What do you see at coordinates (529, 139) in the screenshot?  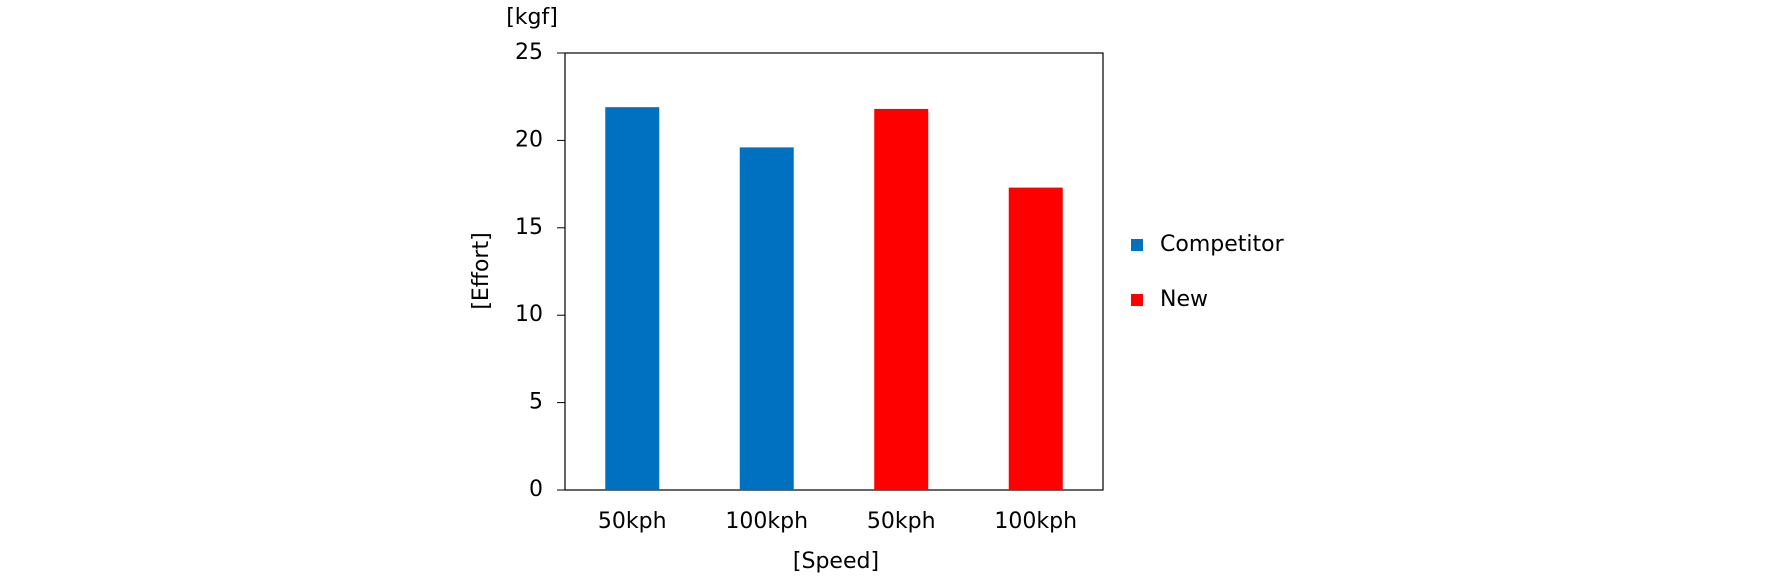 I see `y-tick-label: 20` at bounding box center [529, 139].